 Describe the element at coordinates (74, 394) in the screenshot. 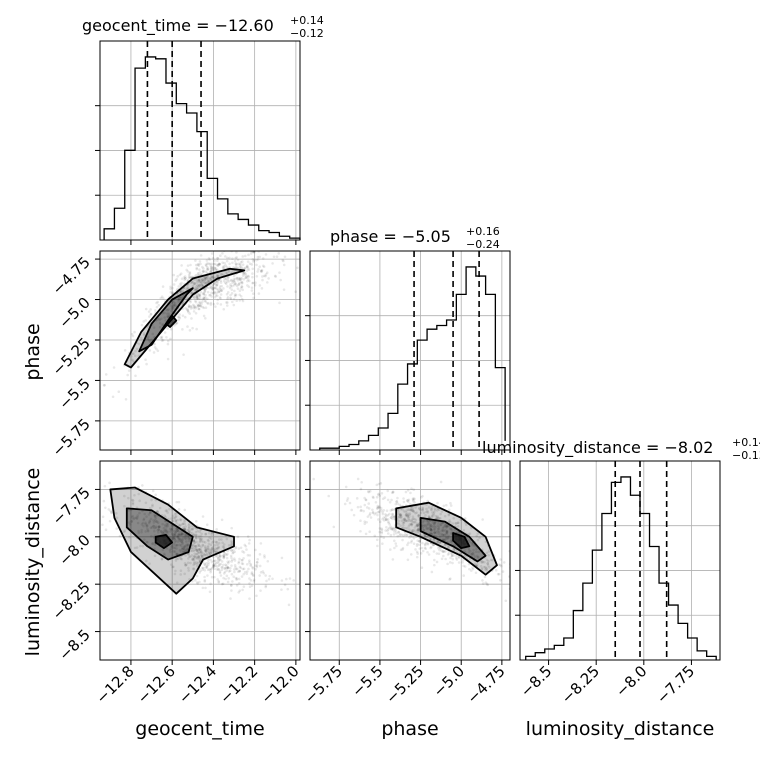

I see `phase-yticklabel-3: −5.5` at that location.